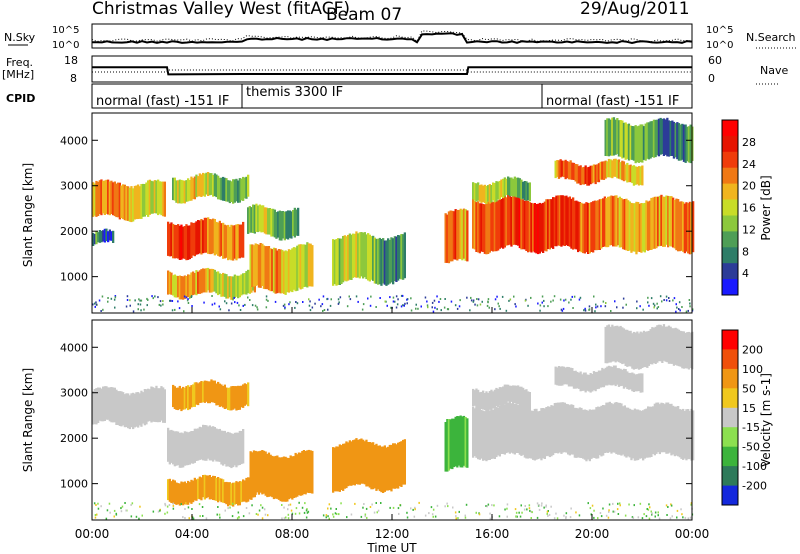  What do you see at coordinates (392, 534) in the screenshot?
I see `x-tick-label: 12:00` at bounding box center [392, 534].